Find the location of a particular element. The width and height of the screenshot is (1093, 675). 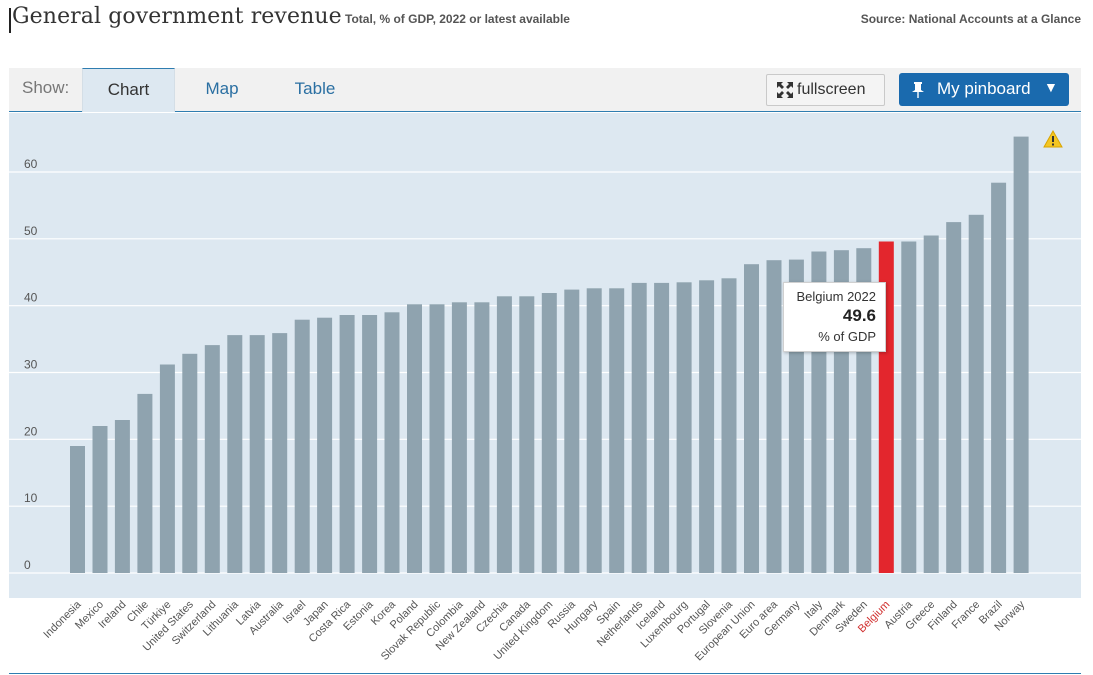

bar-euro-area is located at coordinates (774, 416).